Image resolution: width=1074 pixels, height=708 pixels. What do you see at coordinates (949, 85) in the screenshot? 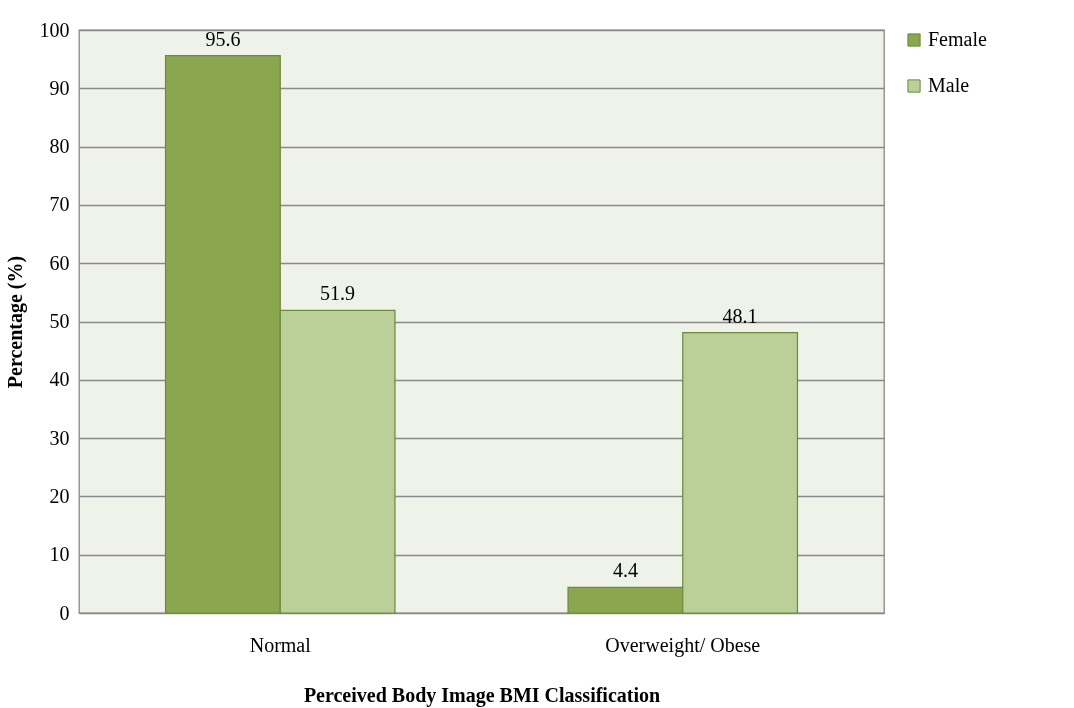
I see `legend-label: Male` at bounding box center [949, 85].